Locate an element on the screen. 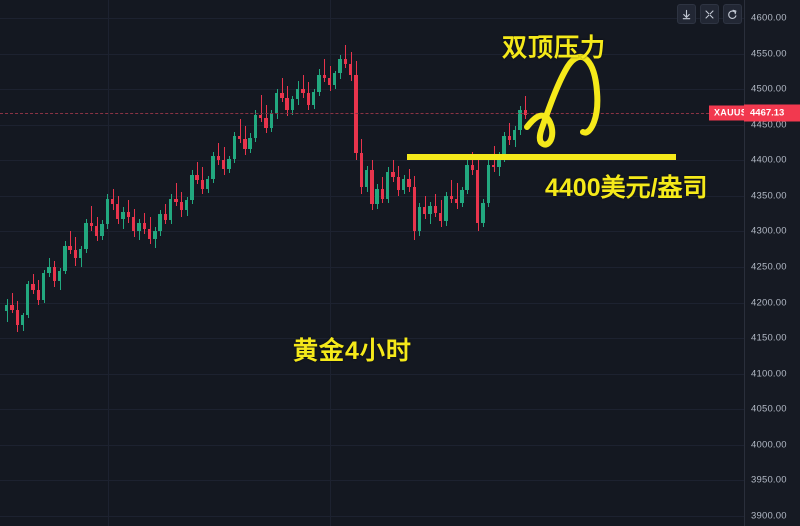 Image resolution: width=800 pixels, height=526 pixels. price-axis-tick: 4200.00 is located at coordinates (769, 303).